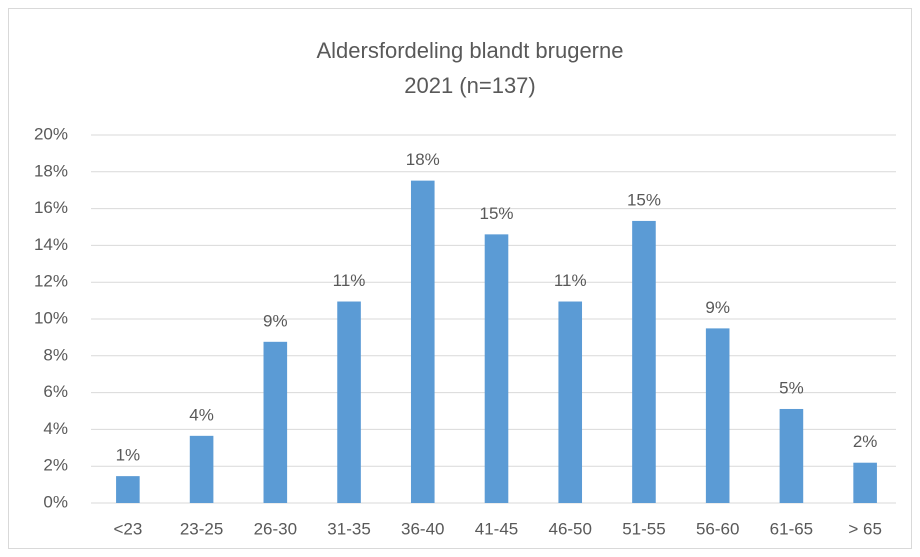  What do you see at coordinates (55, 501) in the screenshot?
I see `y-tick-label: 0%` at bounding box center [55, 501].